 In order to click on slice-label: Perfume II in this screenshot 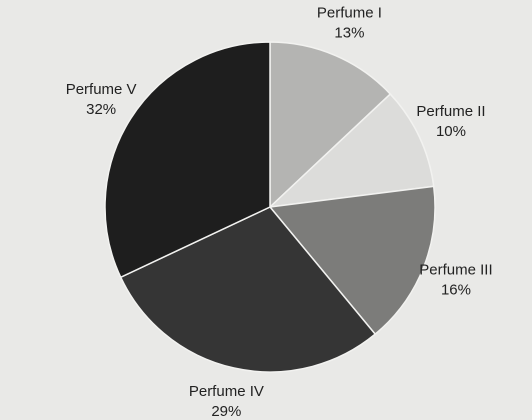, I will do `click(450, 111)`.